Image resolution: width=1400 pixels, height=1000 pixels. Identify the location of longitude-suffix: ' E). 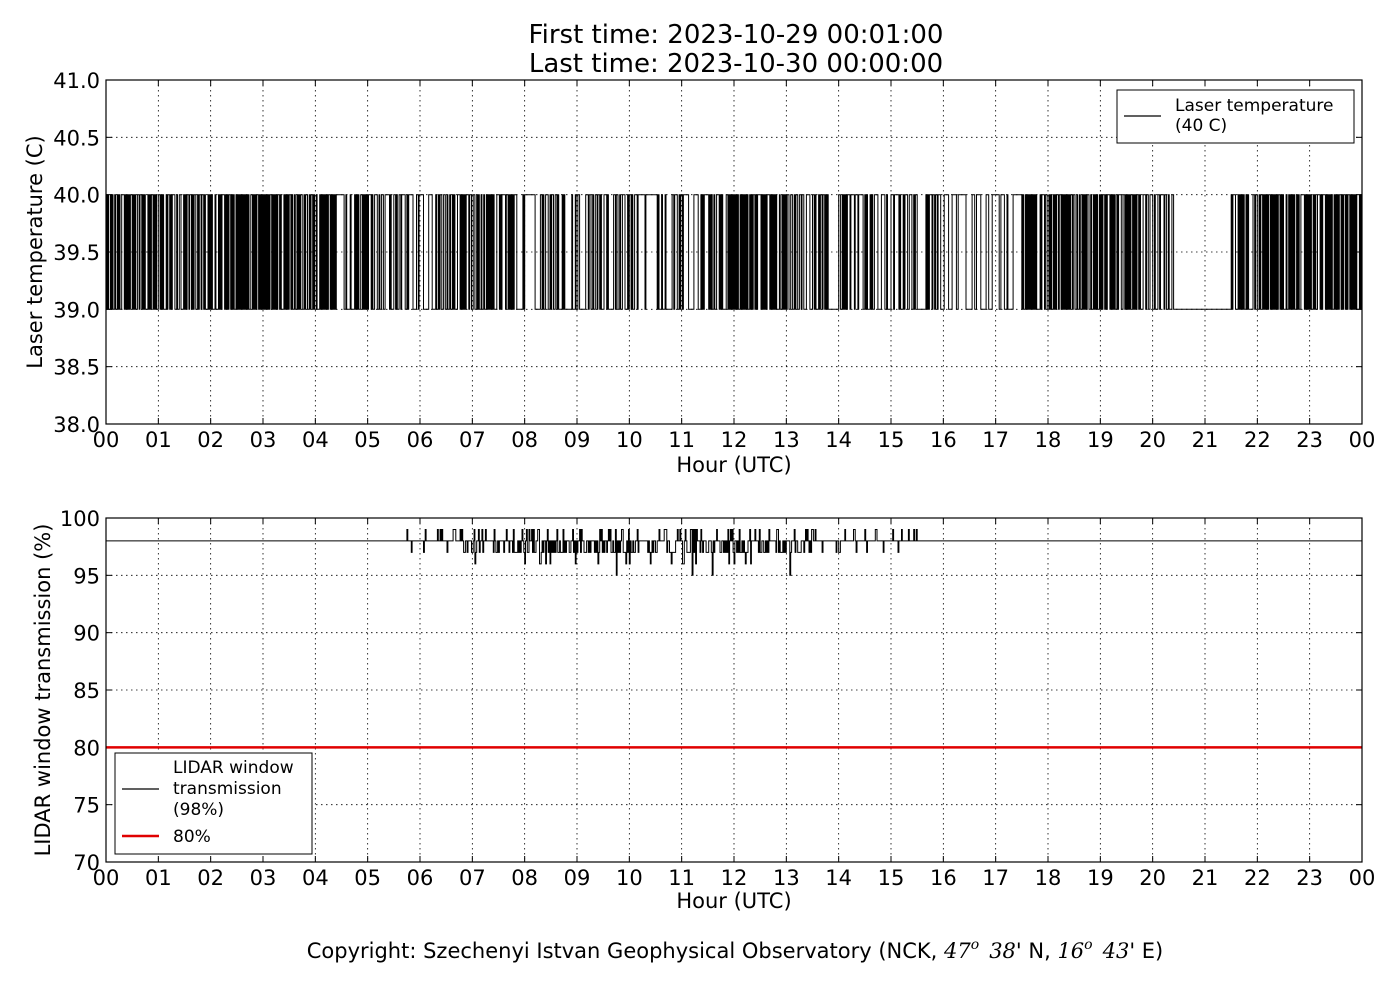
(1146, 951).